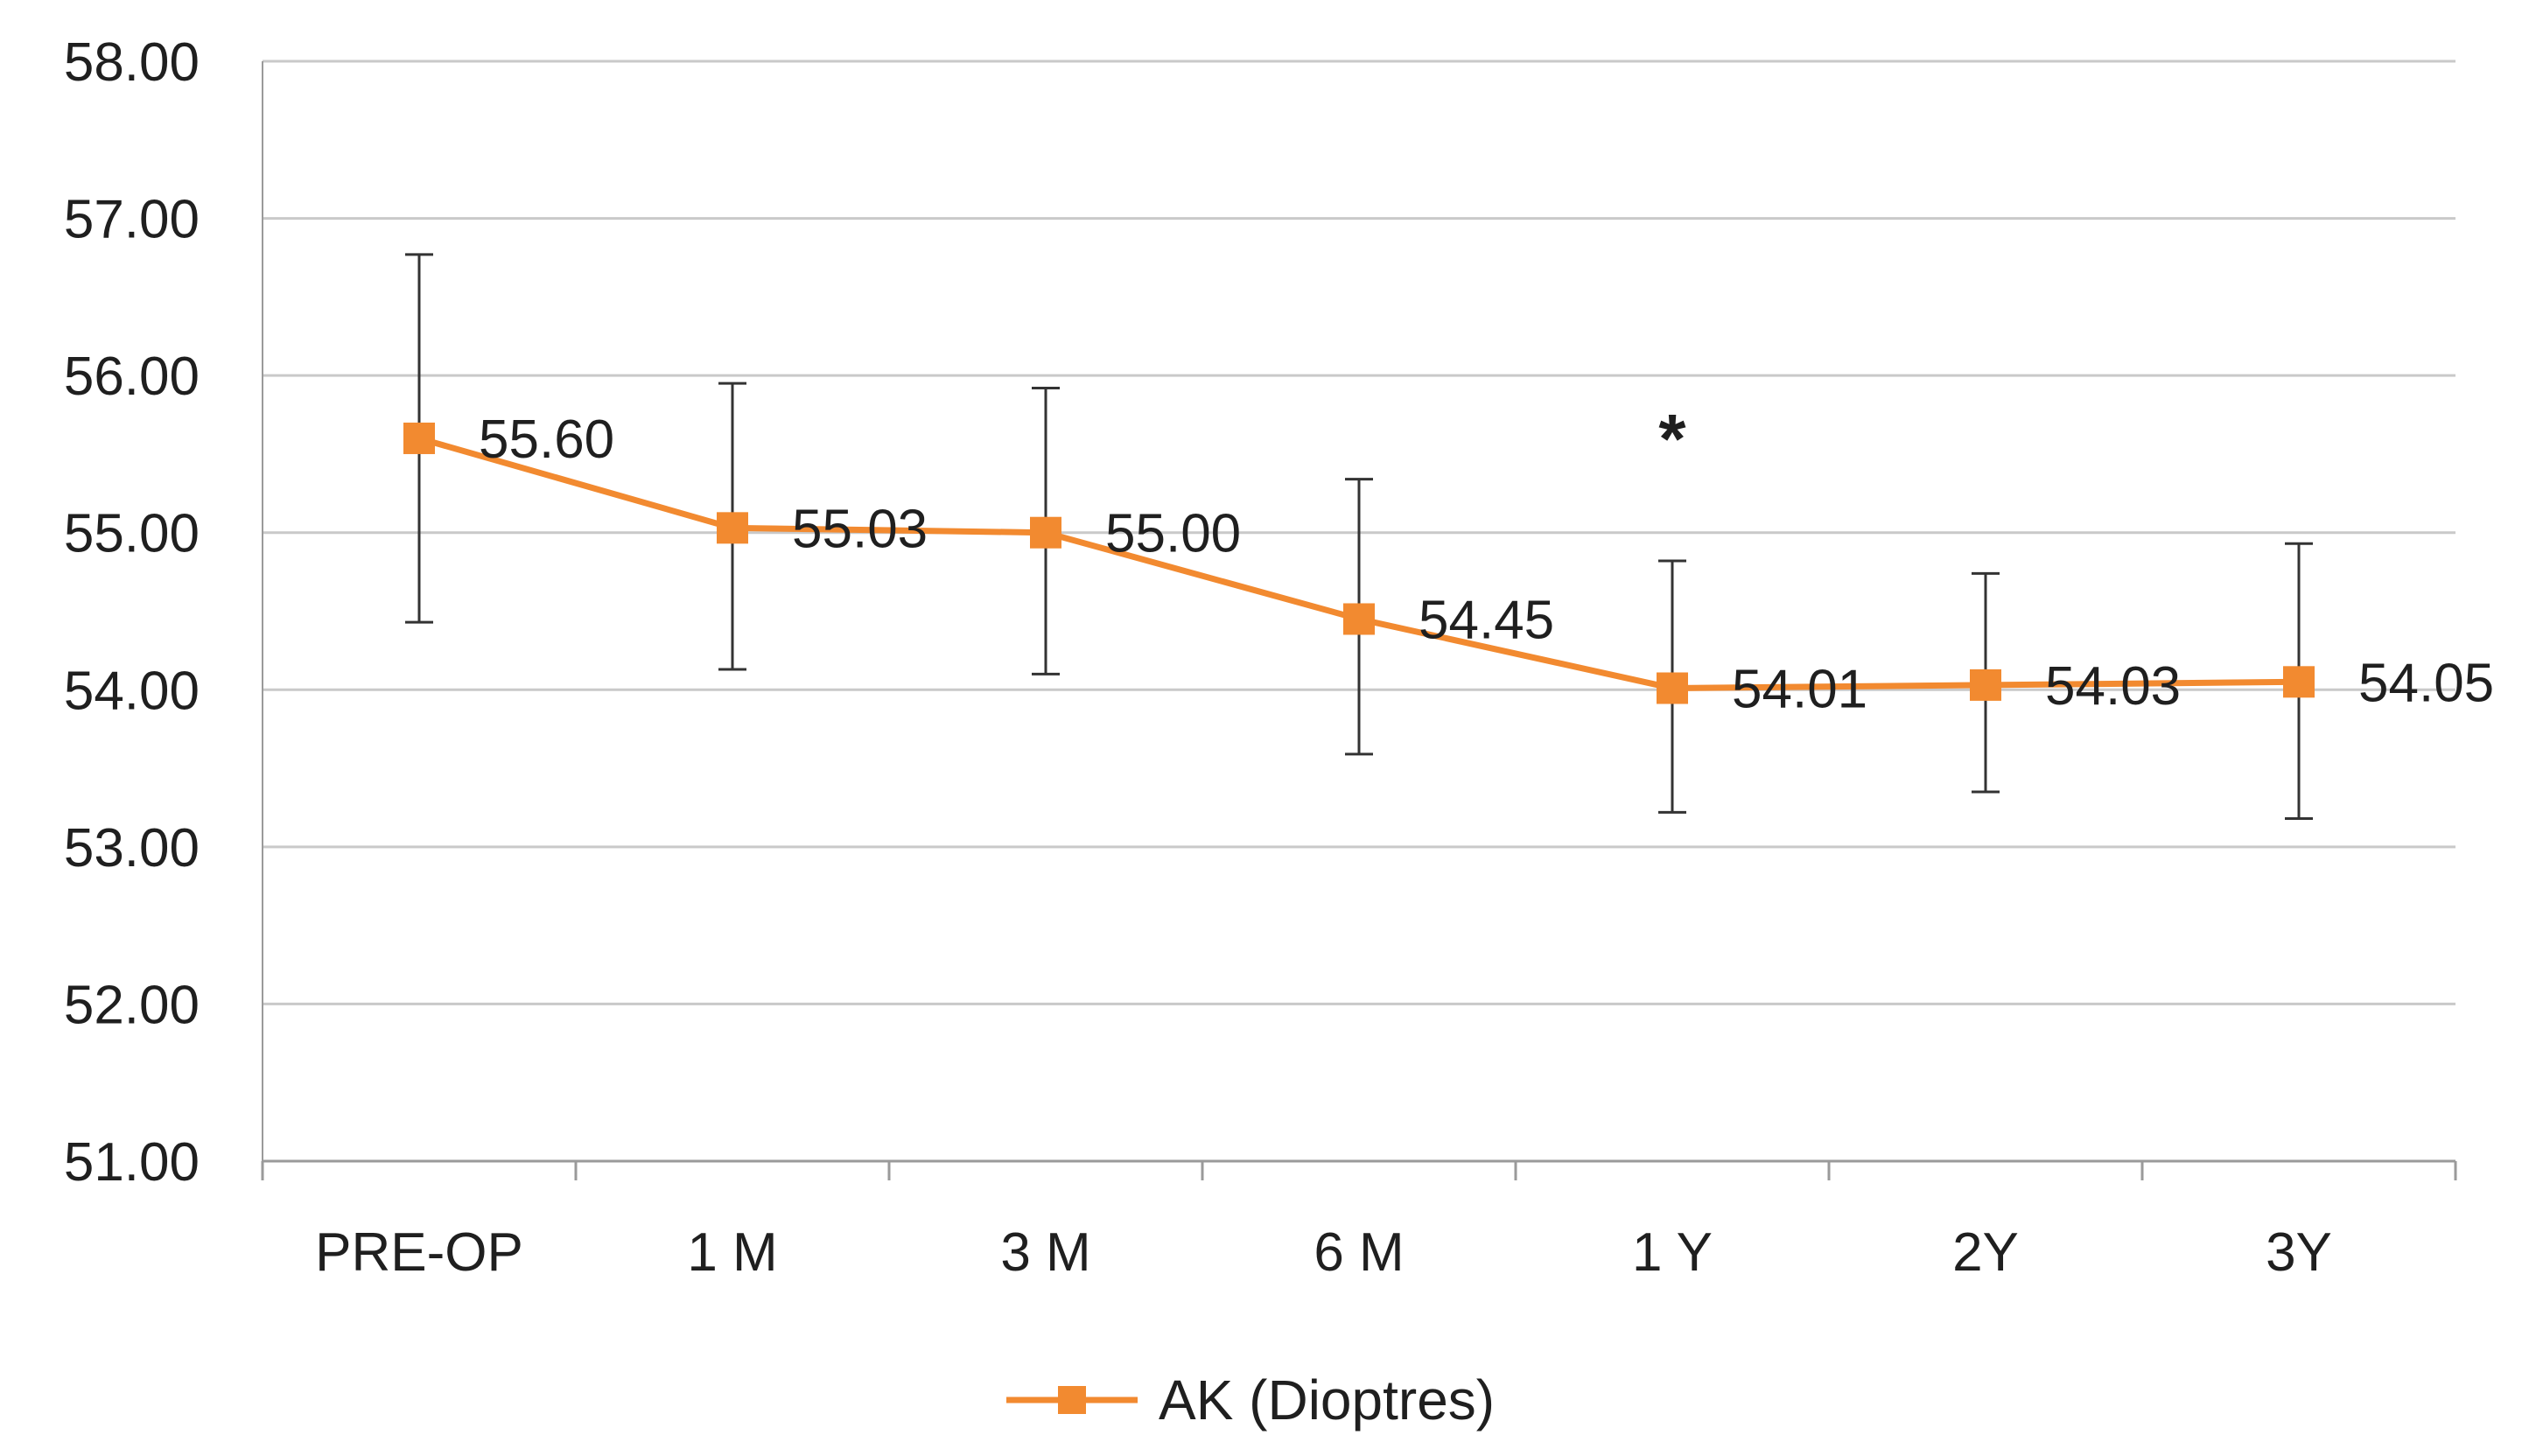 The width and height of the screenshot is (2522, 1456). I want to click on legend: AK (Dioptres), so click(1250, 1400).